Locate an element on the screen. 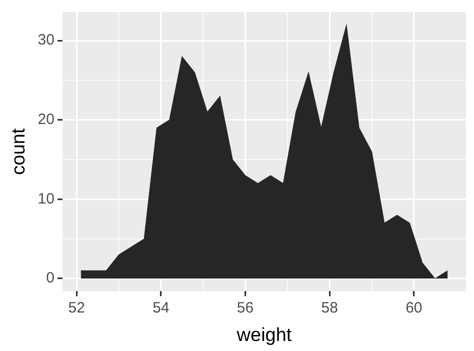 This screenshot has height=351, width=474. x-tick-label: 60 is located at coordinates (414, 307).